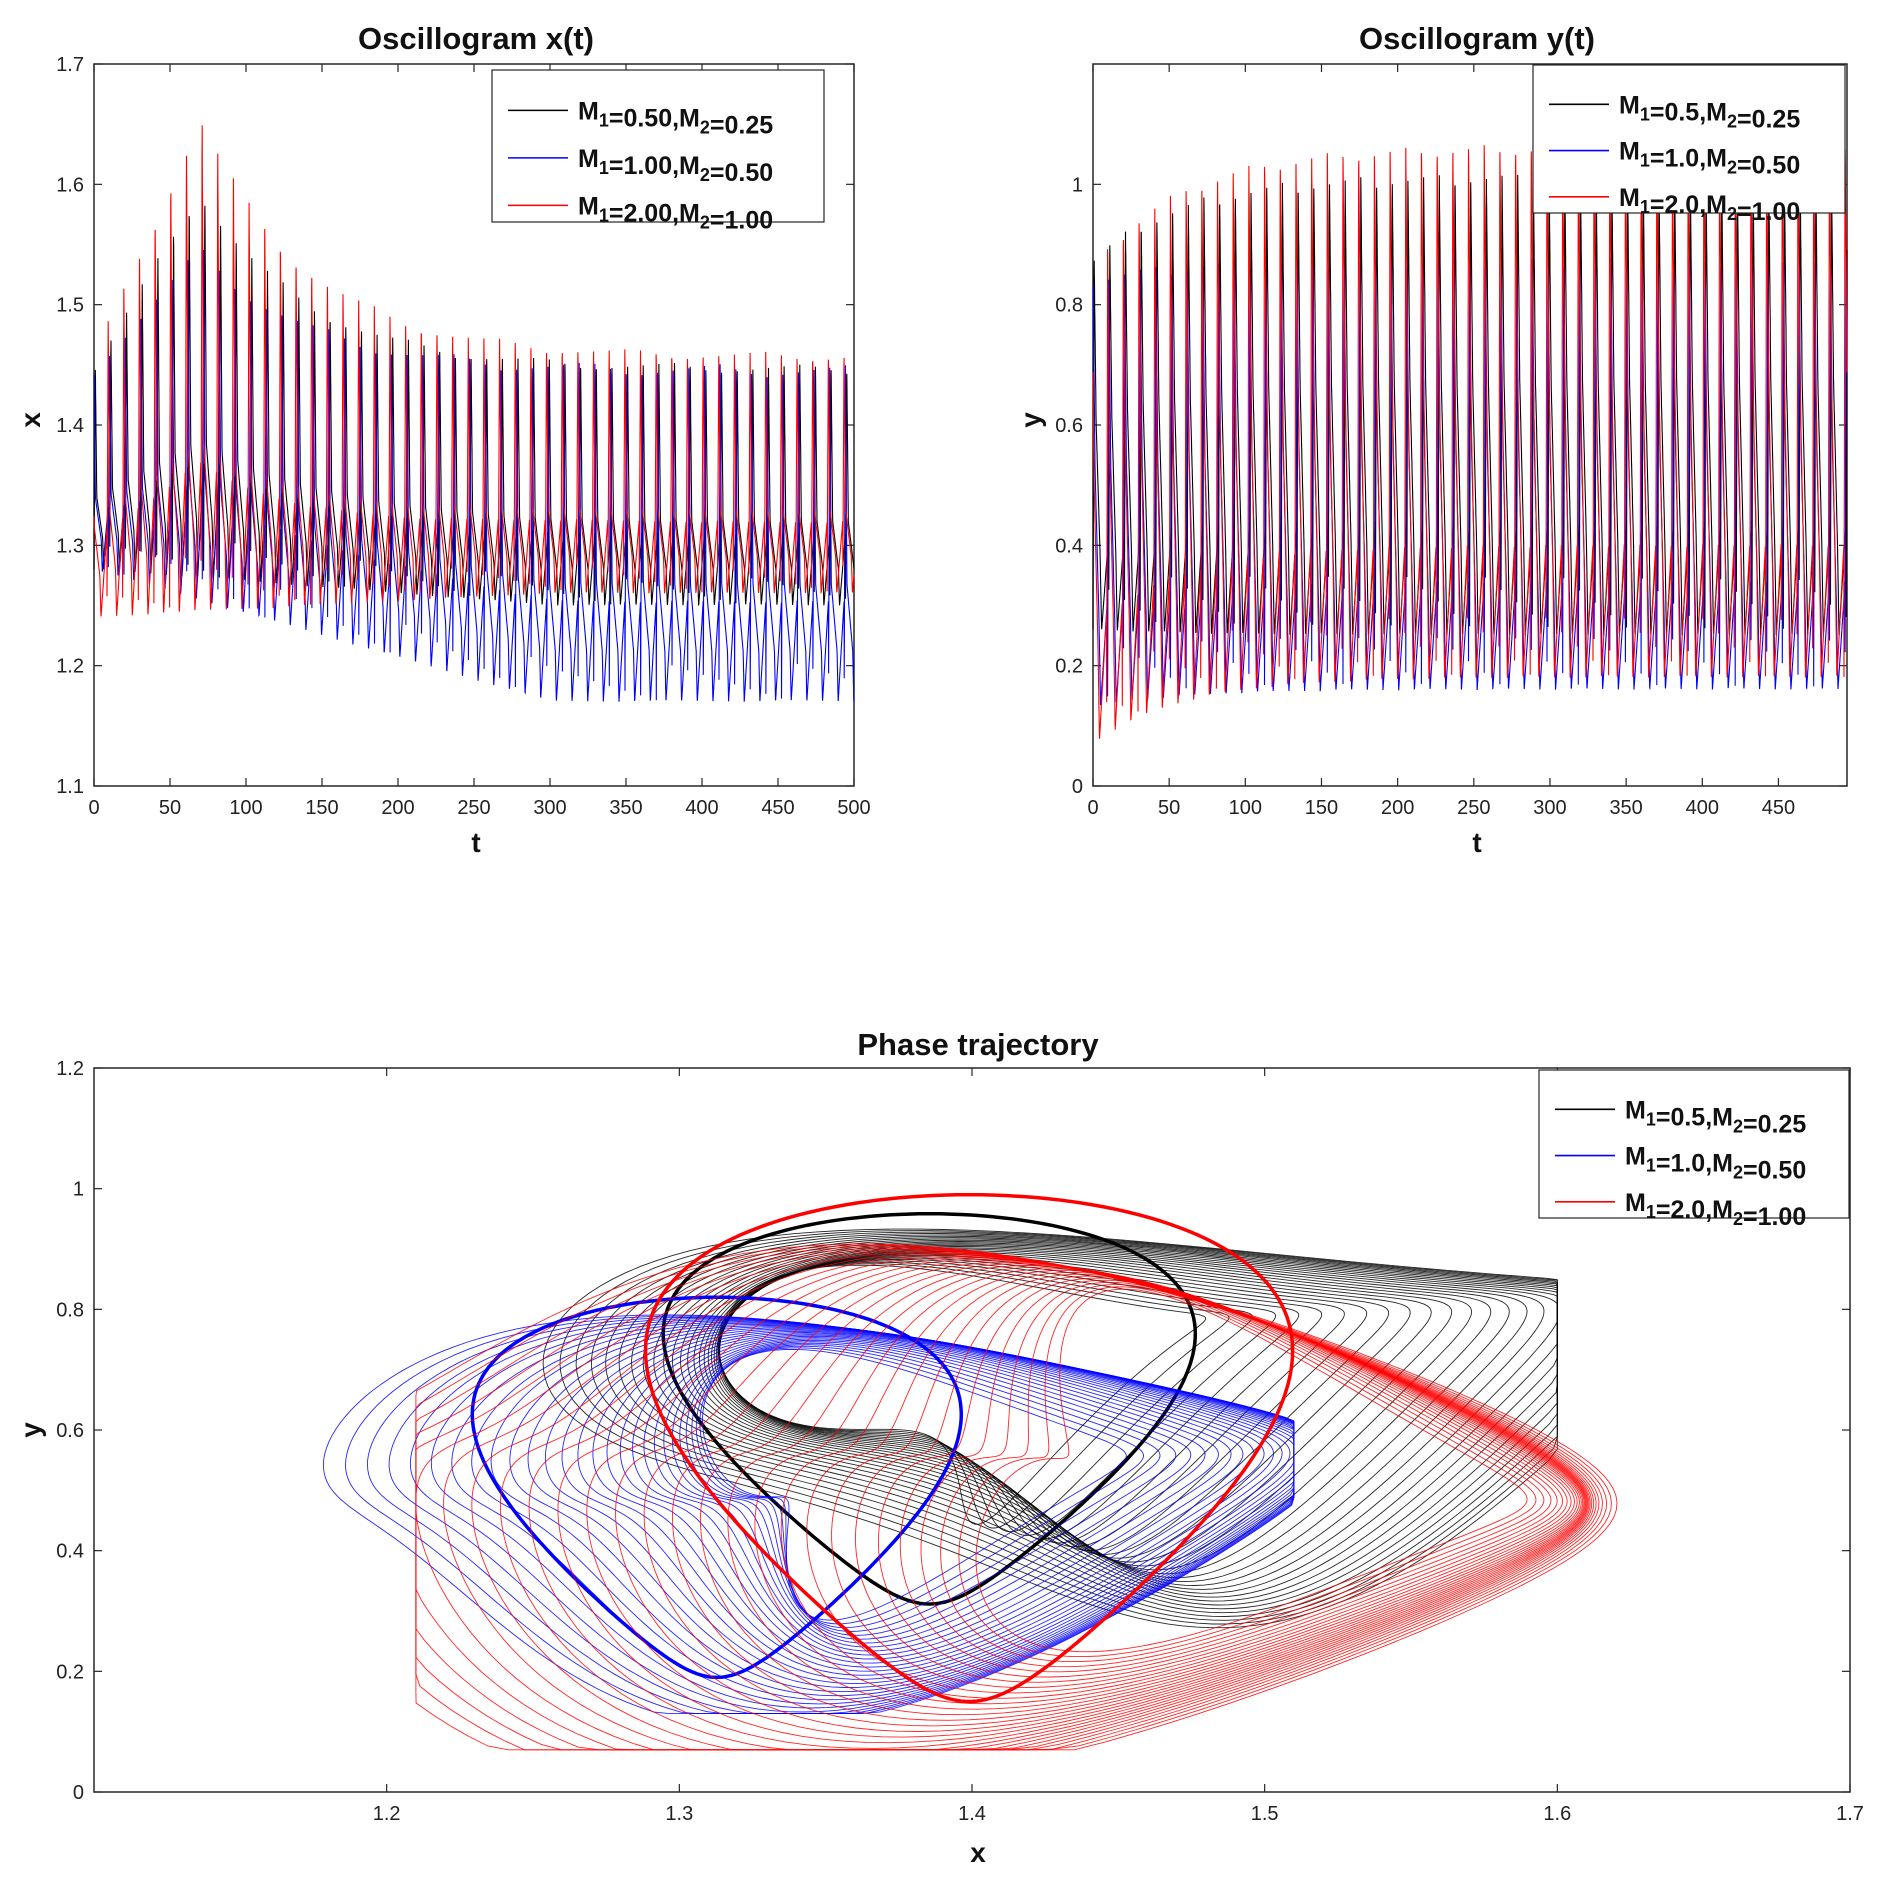  Describe the element at coordinates (549, 808) in the screenshot. I see `oscillogram-x-xtick-label: 300` at that location.